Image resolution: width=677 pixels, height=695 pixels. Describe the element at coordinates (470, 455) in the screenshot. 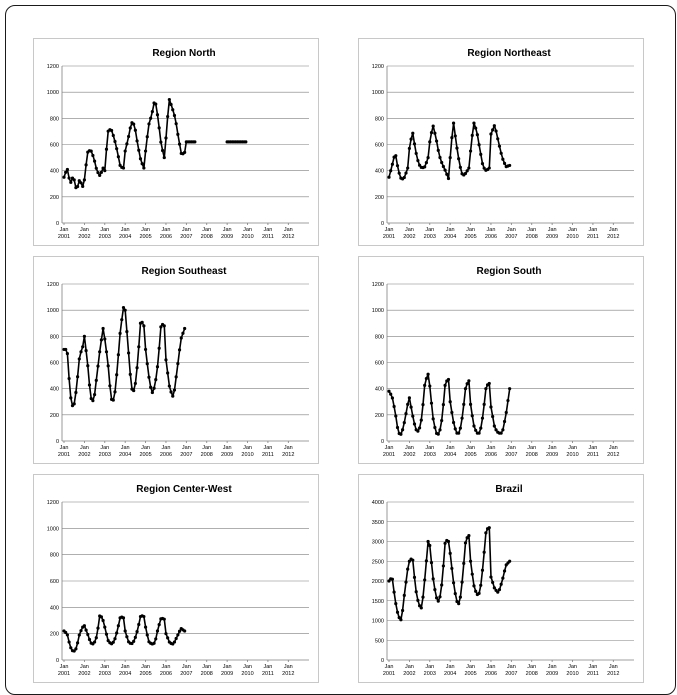

I see `x-tick-year: 2005` at that location.